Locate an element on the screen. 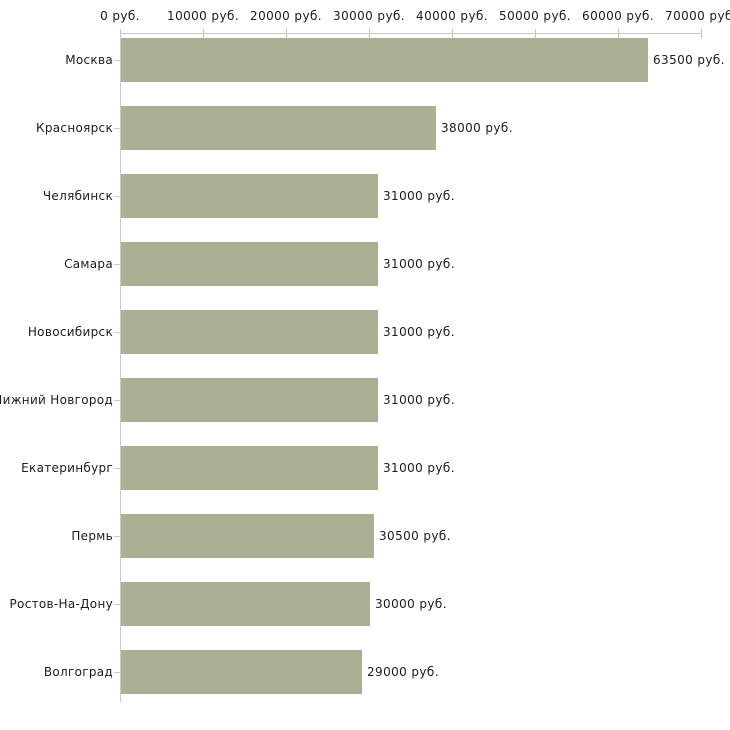  category-label: Красноярск is located at coordinates (74, 128).